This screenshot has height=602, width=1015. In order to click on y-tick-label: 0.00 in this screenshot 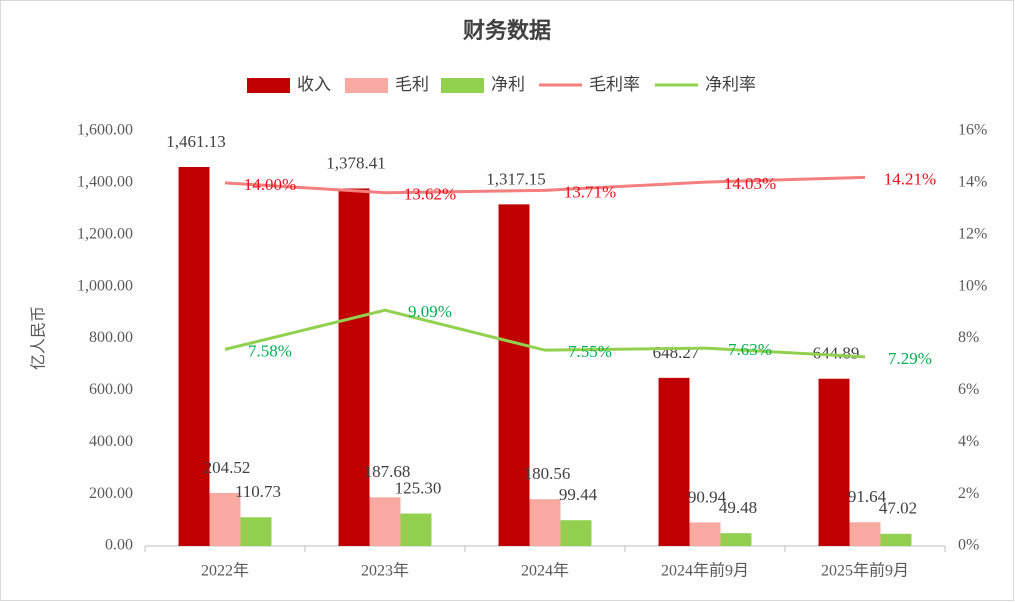, I will do `click(119, 545)`.